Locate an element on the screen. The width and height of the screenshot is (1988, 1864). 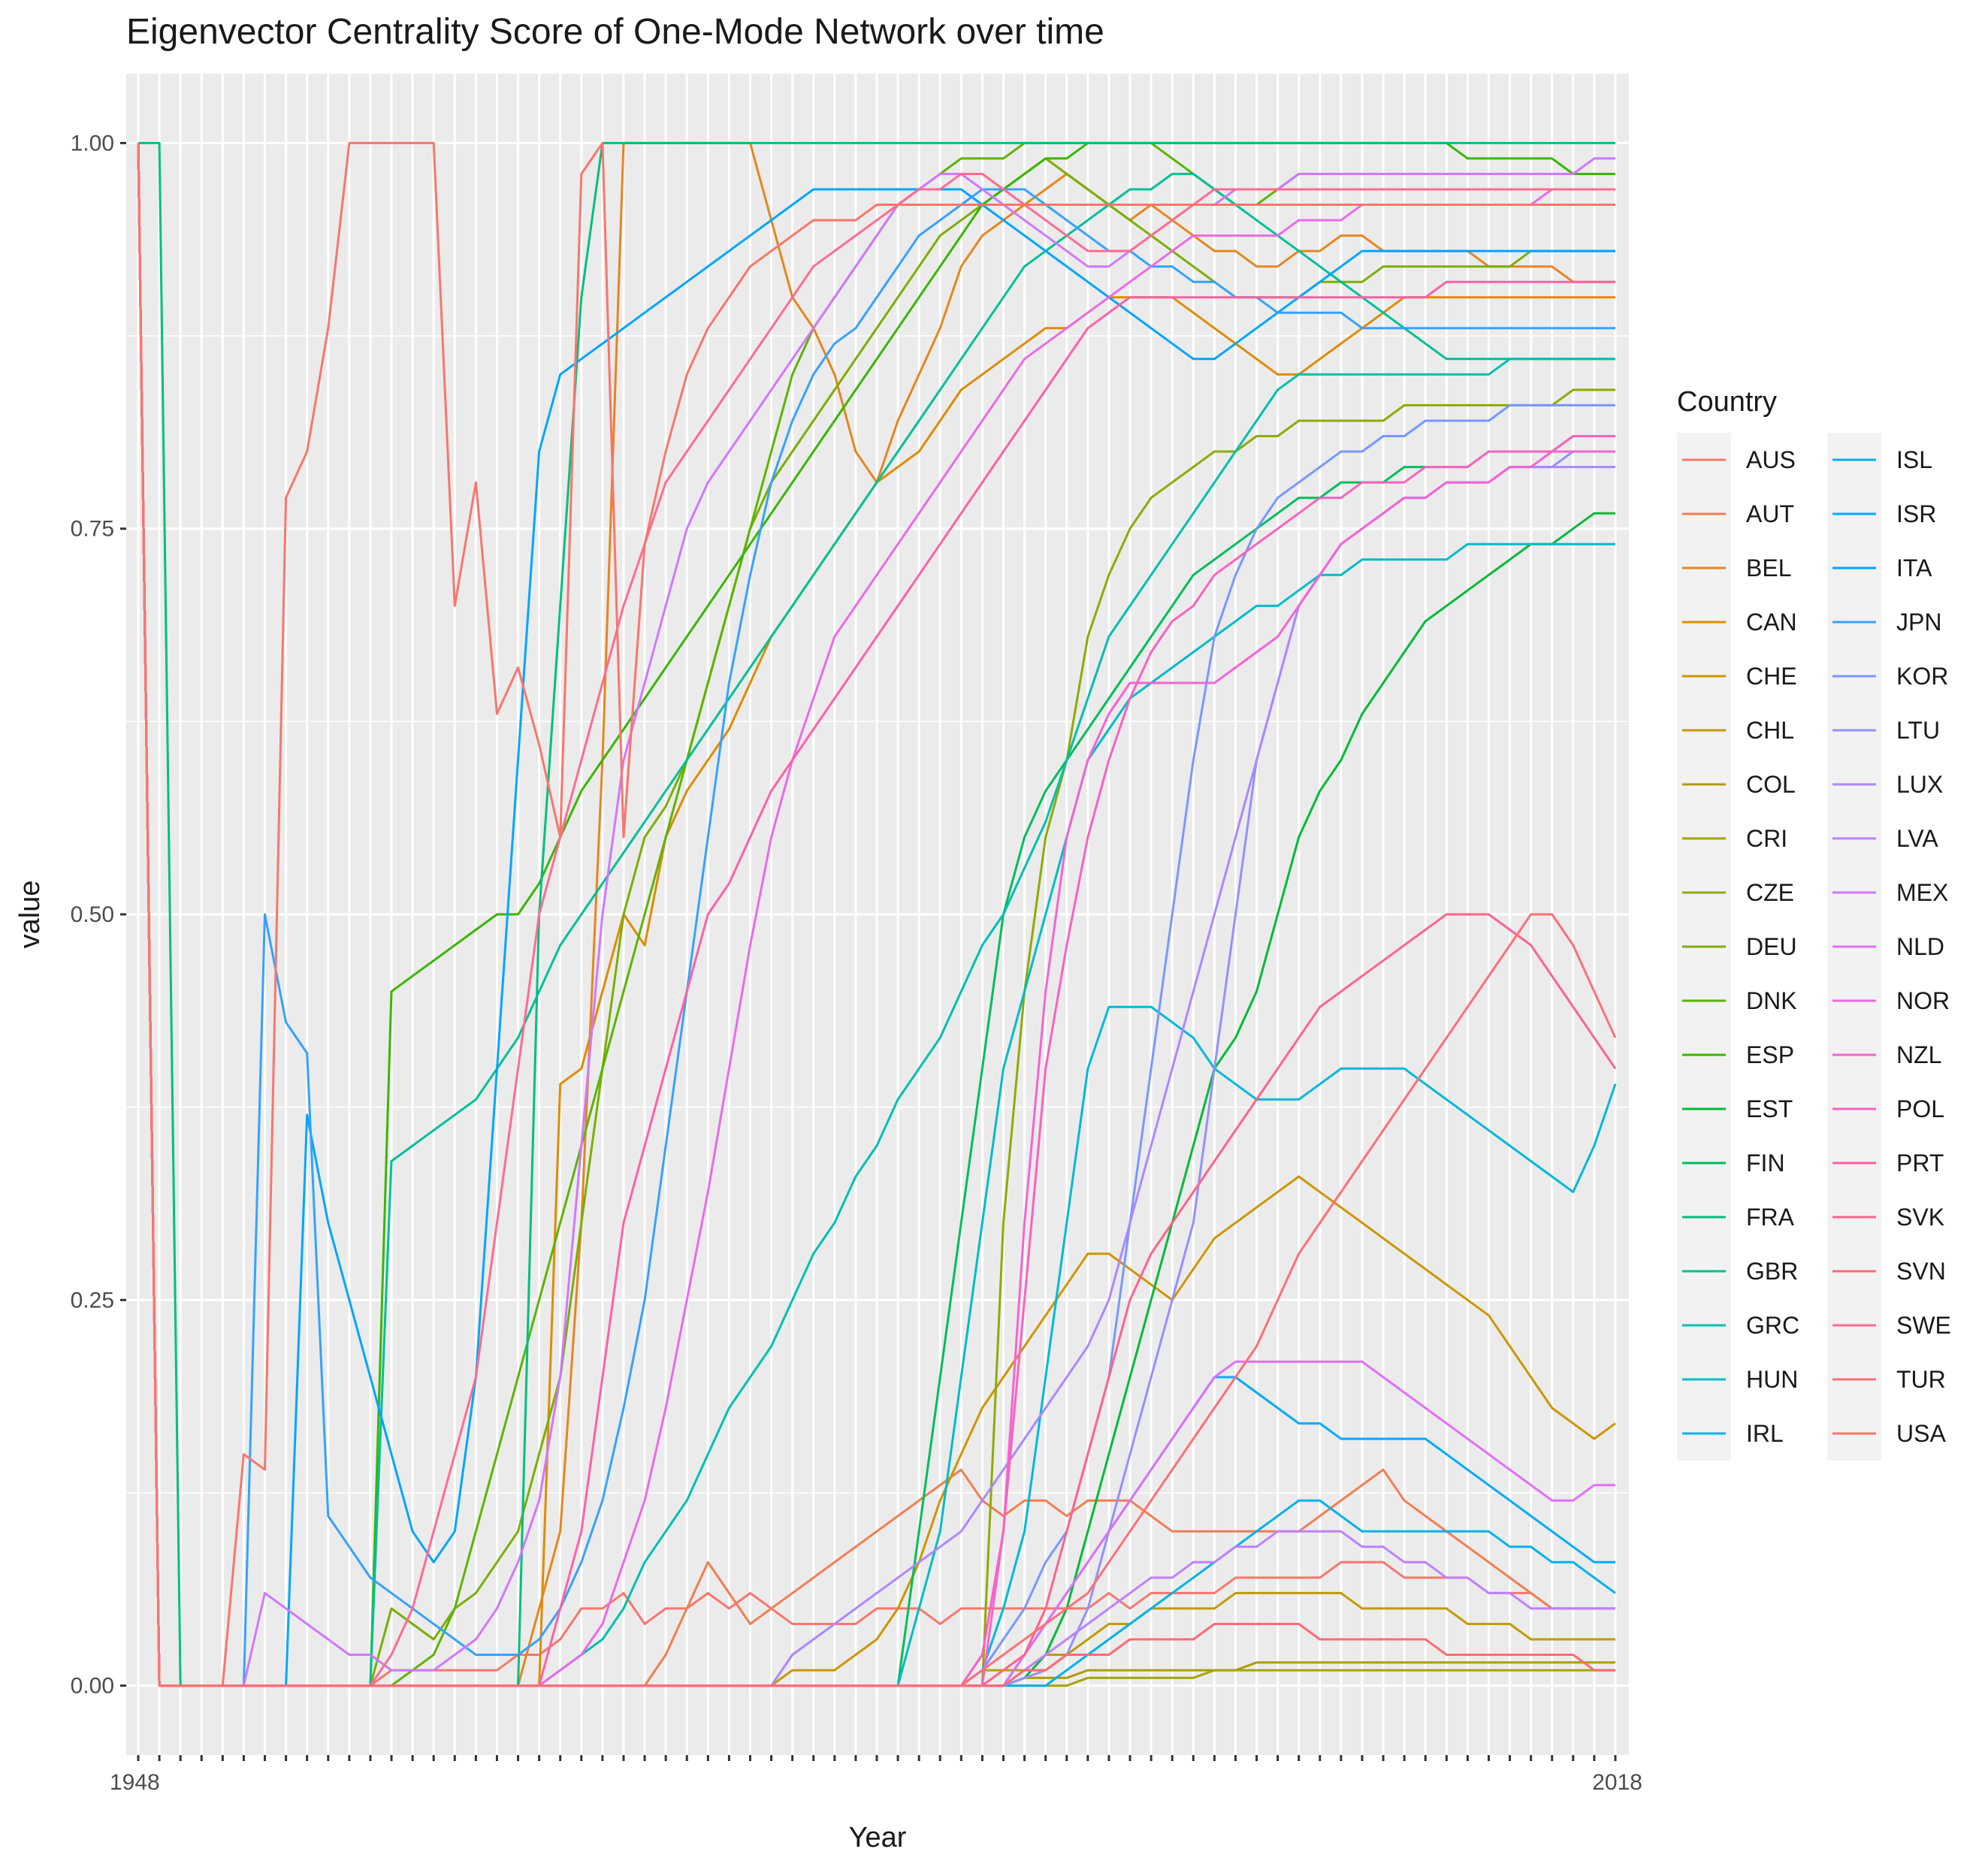
legend-label-tur: TUR is located at coordinates (1921, 1379).